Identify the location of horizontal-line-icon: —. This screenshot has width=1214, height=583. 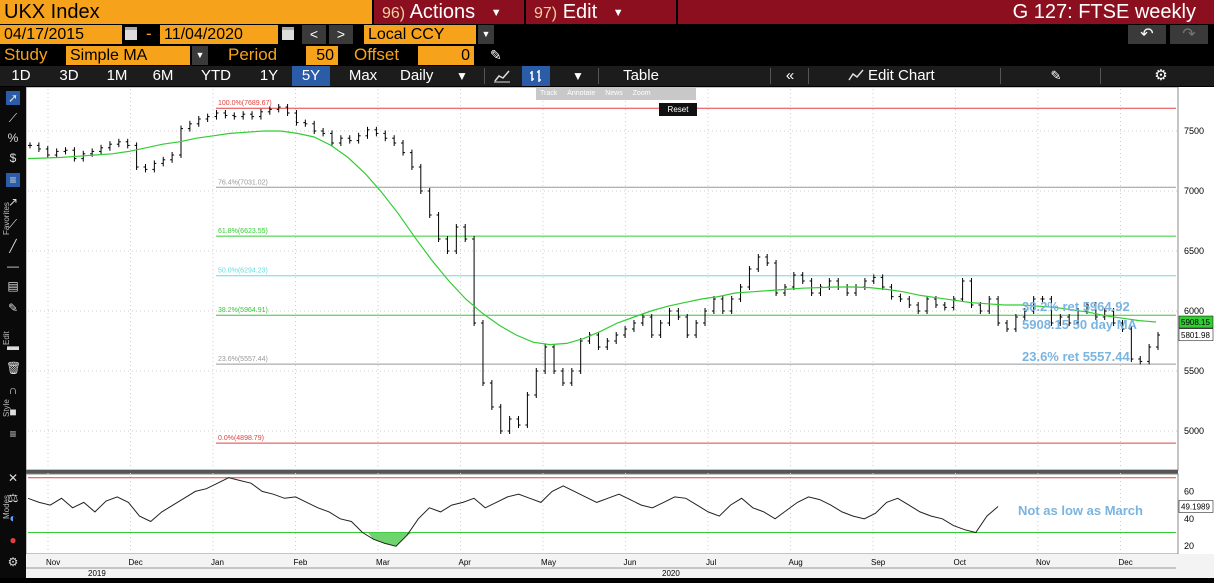
(13, 266).